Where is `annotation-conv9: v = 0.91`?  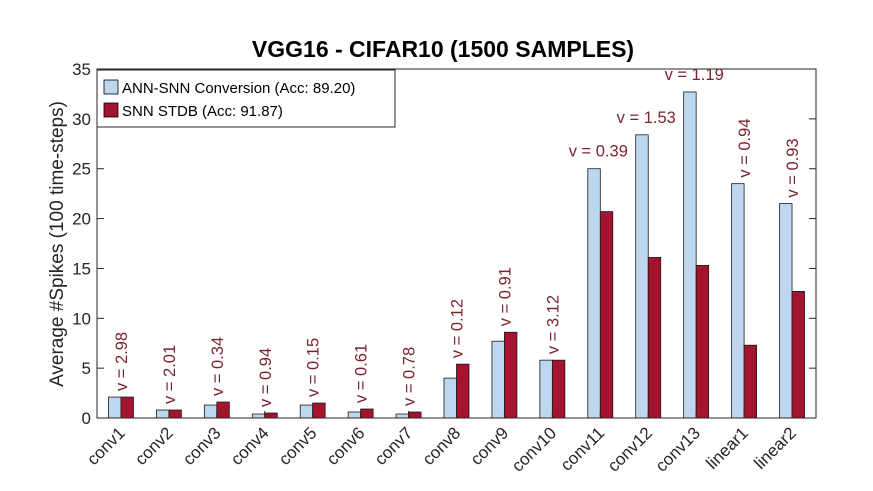
annotation-conv9: v = 0.91 is located at coordinates (505, 296).